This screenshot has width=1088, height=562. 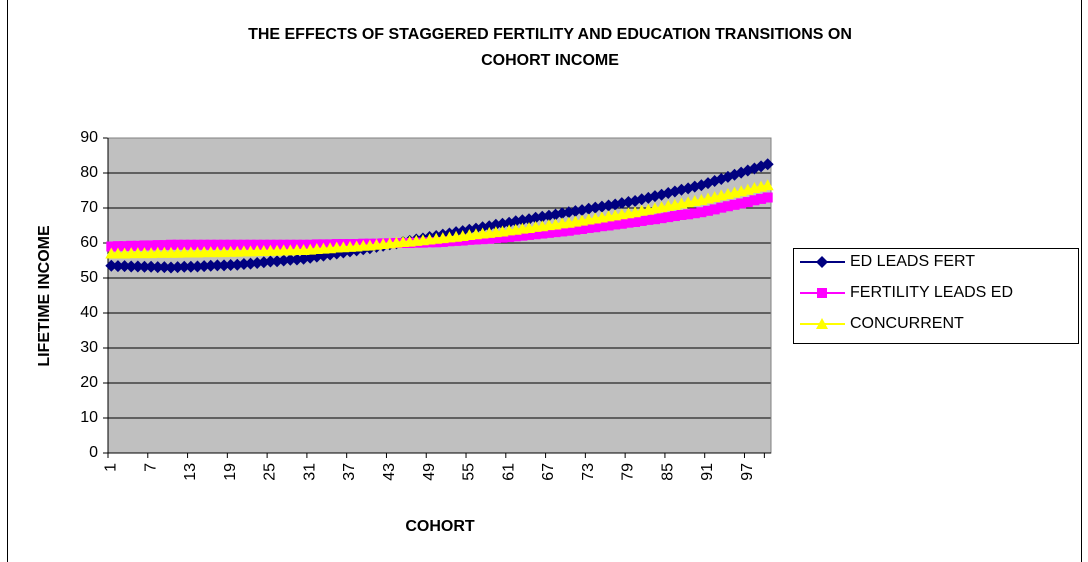 What do you see at coordinates (548, 472) in the screenshot?
I see `x-tick-label: 67` at bounding box center [548, 472].